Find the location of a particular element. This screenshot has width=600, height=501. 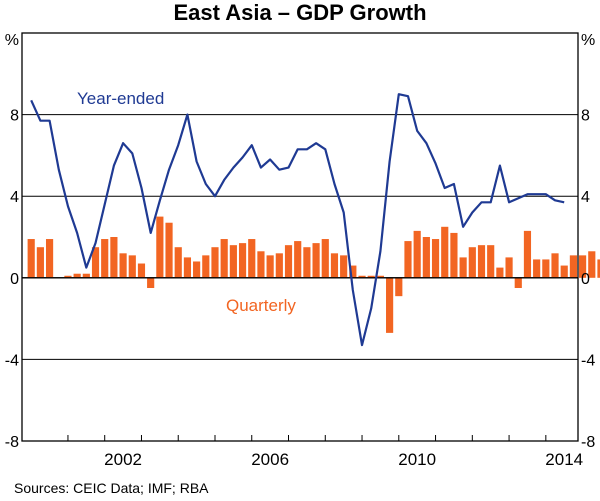

y-tick-label-left: -8 is located at coordinates (12, 442).